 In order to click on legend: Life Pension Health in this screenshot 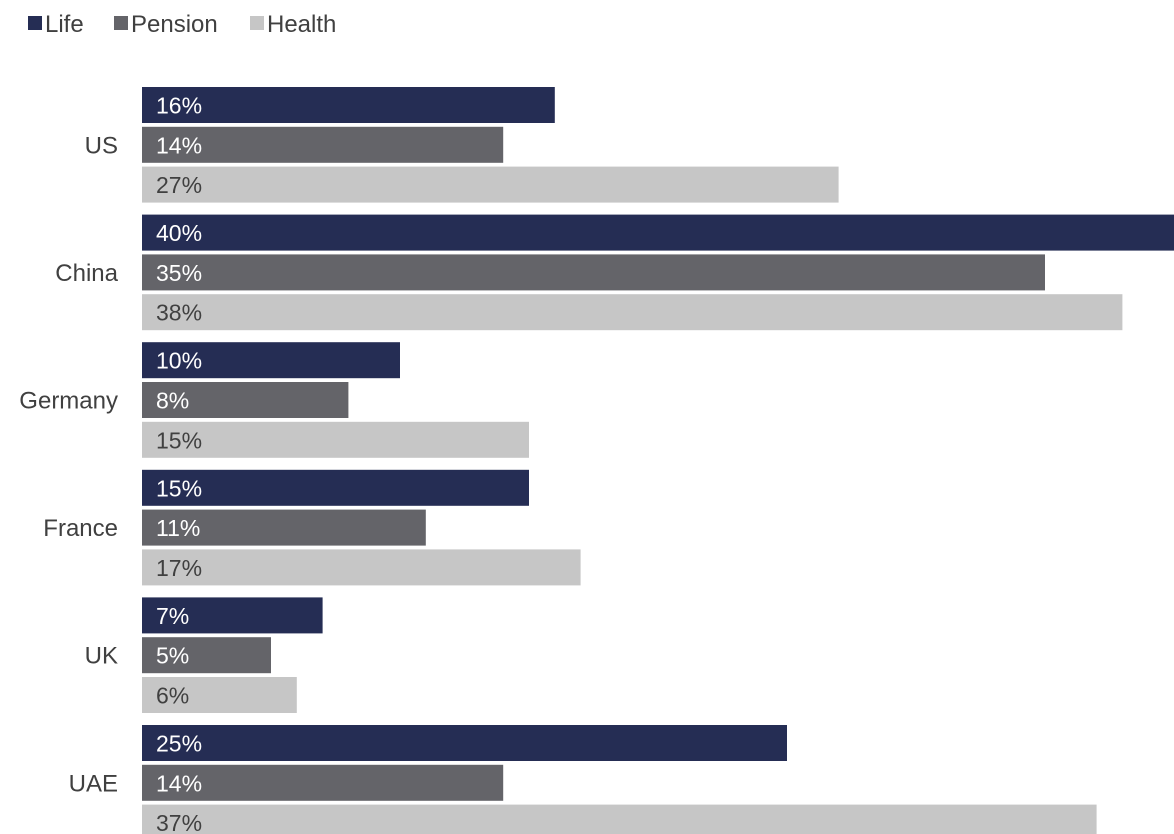, I will do `click(182, 24)`.